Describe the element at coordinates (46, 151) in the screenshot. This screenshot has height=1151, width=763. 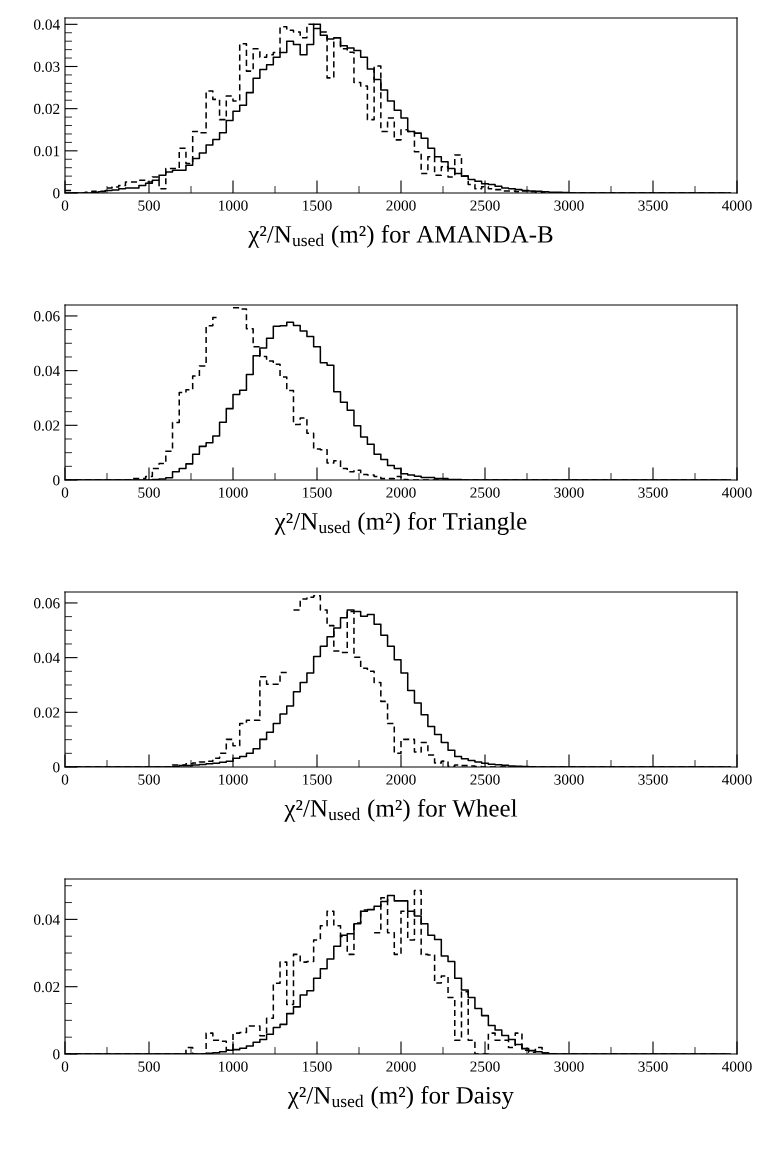
I see `y-tick-label: 0.01` at that location.